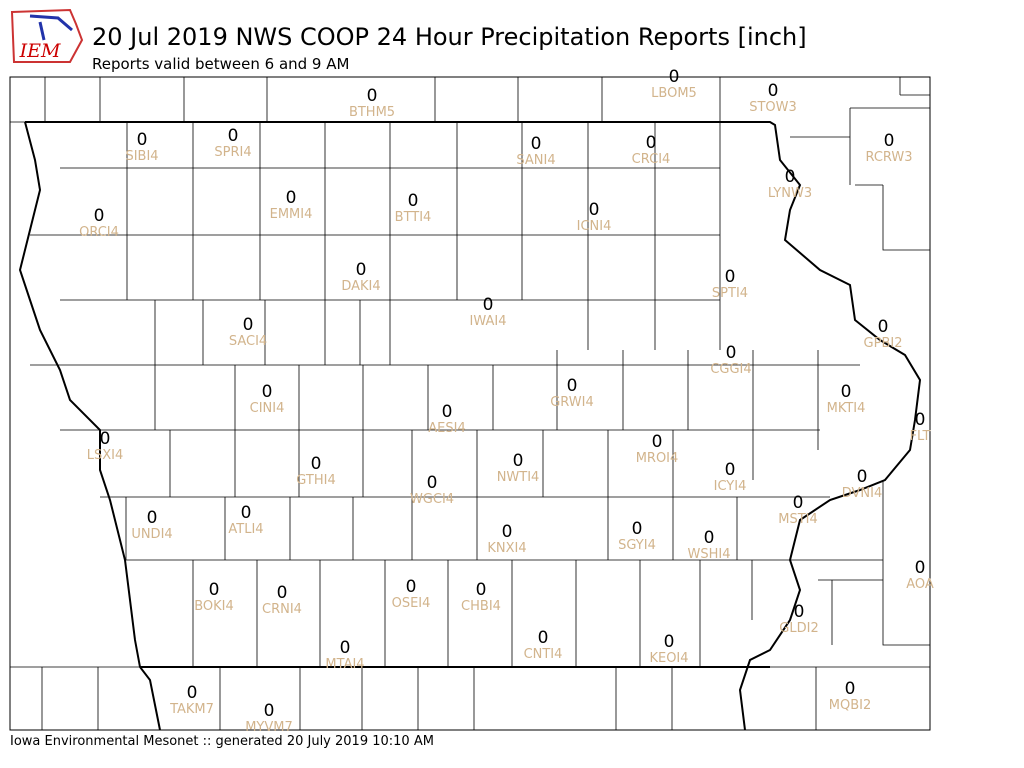  Describe the element at coordinates (920, 436) in the screenshot. I see `station-id: FLT` at that location.